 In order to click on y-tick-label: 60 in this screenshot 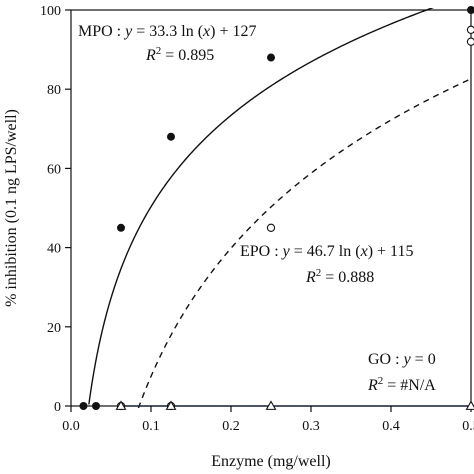, I will do `click(54, 169)`.